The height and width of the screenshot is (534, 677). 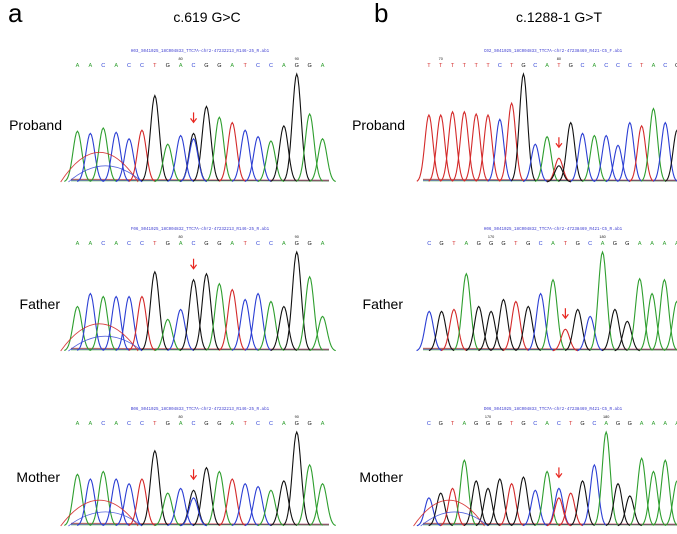 I want to click on row-label-b-proband: Proband, so click(x=374, y=125).